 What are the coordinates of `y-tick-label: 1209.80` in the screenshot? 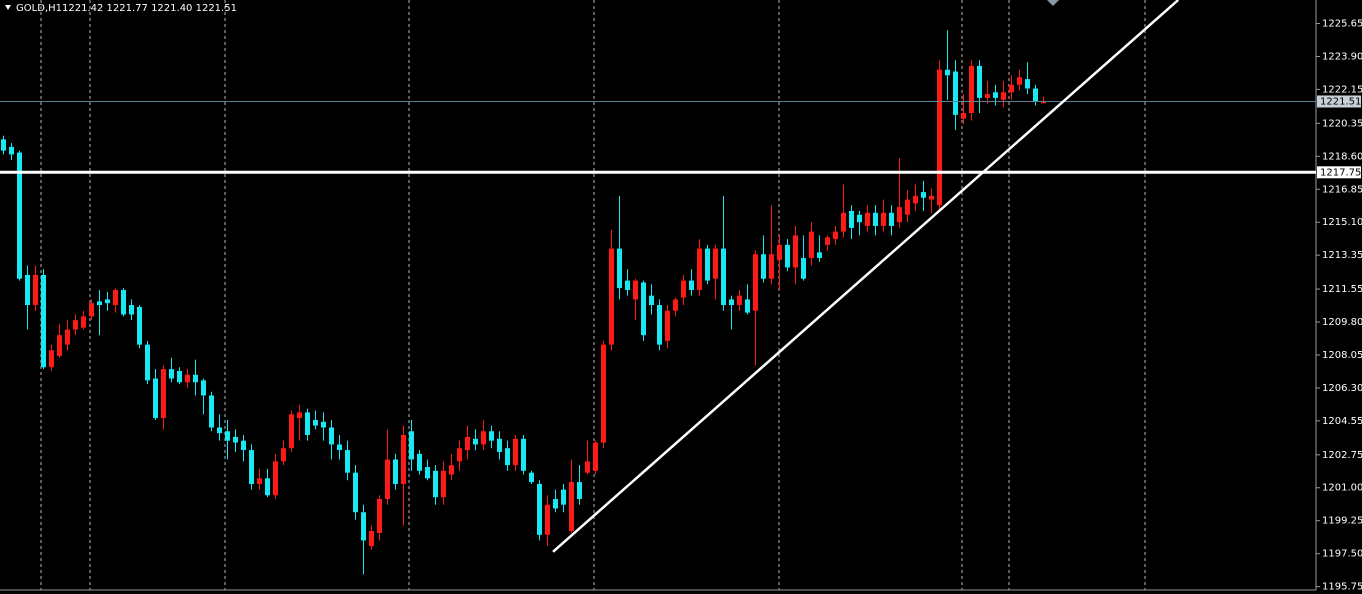 It's located at (1342, 322).